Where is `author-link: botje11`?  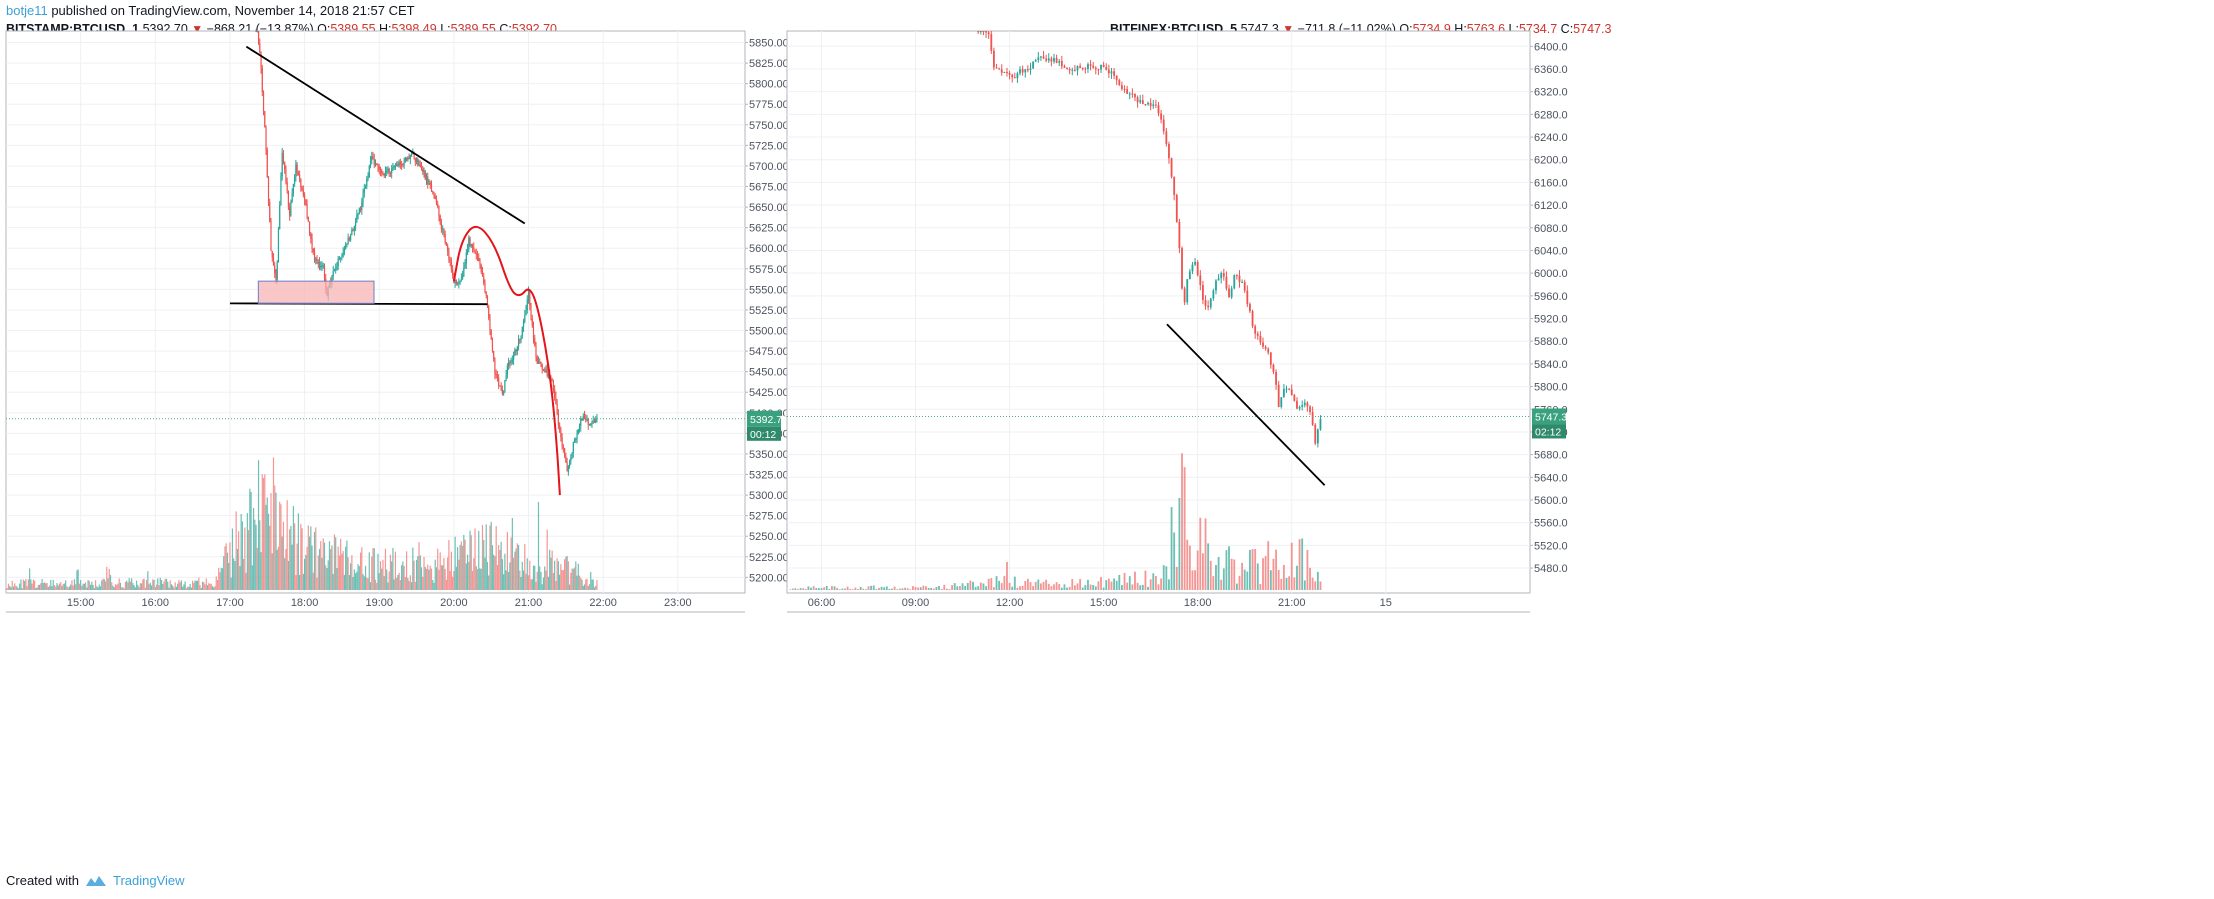 author-link: botje11 is located at coordinates (27, 10).